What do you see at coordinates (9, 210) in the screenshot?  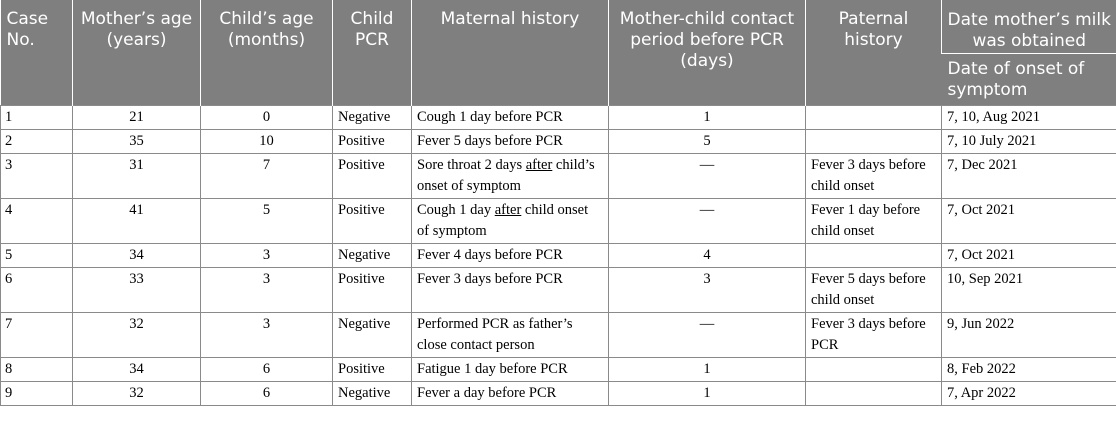 I see `case-number: 4` at bounding box center [9, 210].